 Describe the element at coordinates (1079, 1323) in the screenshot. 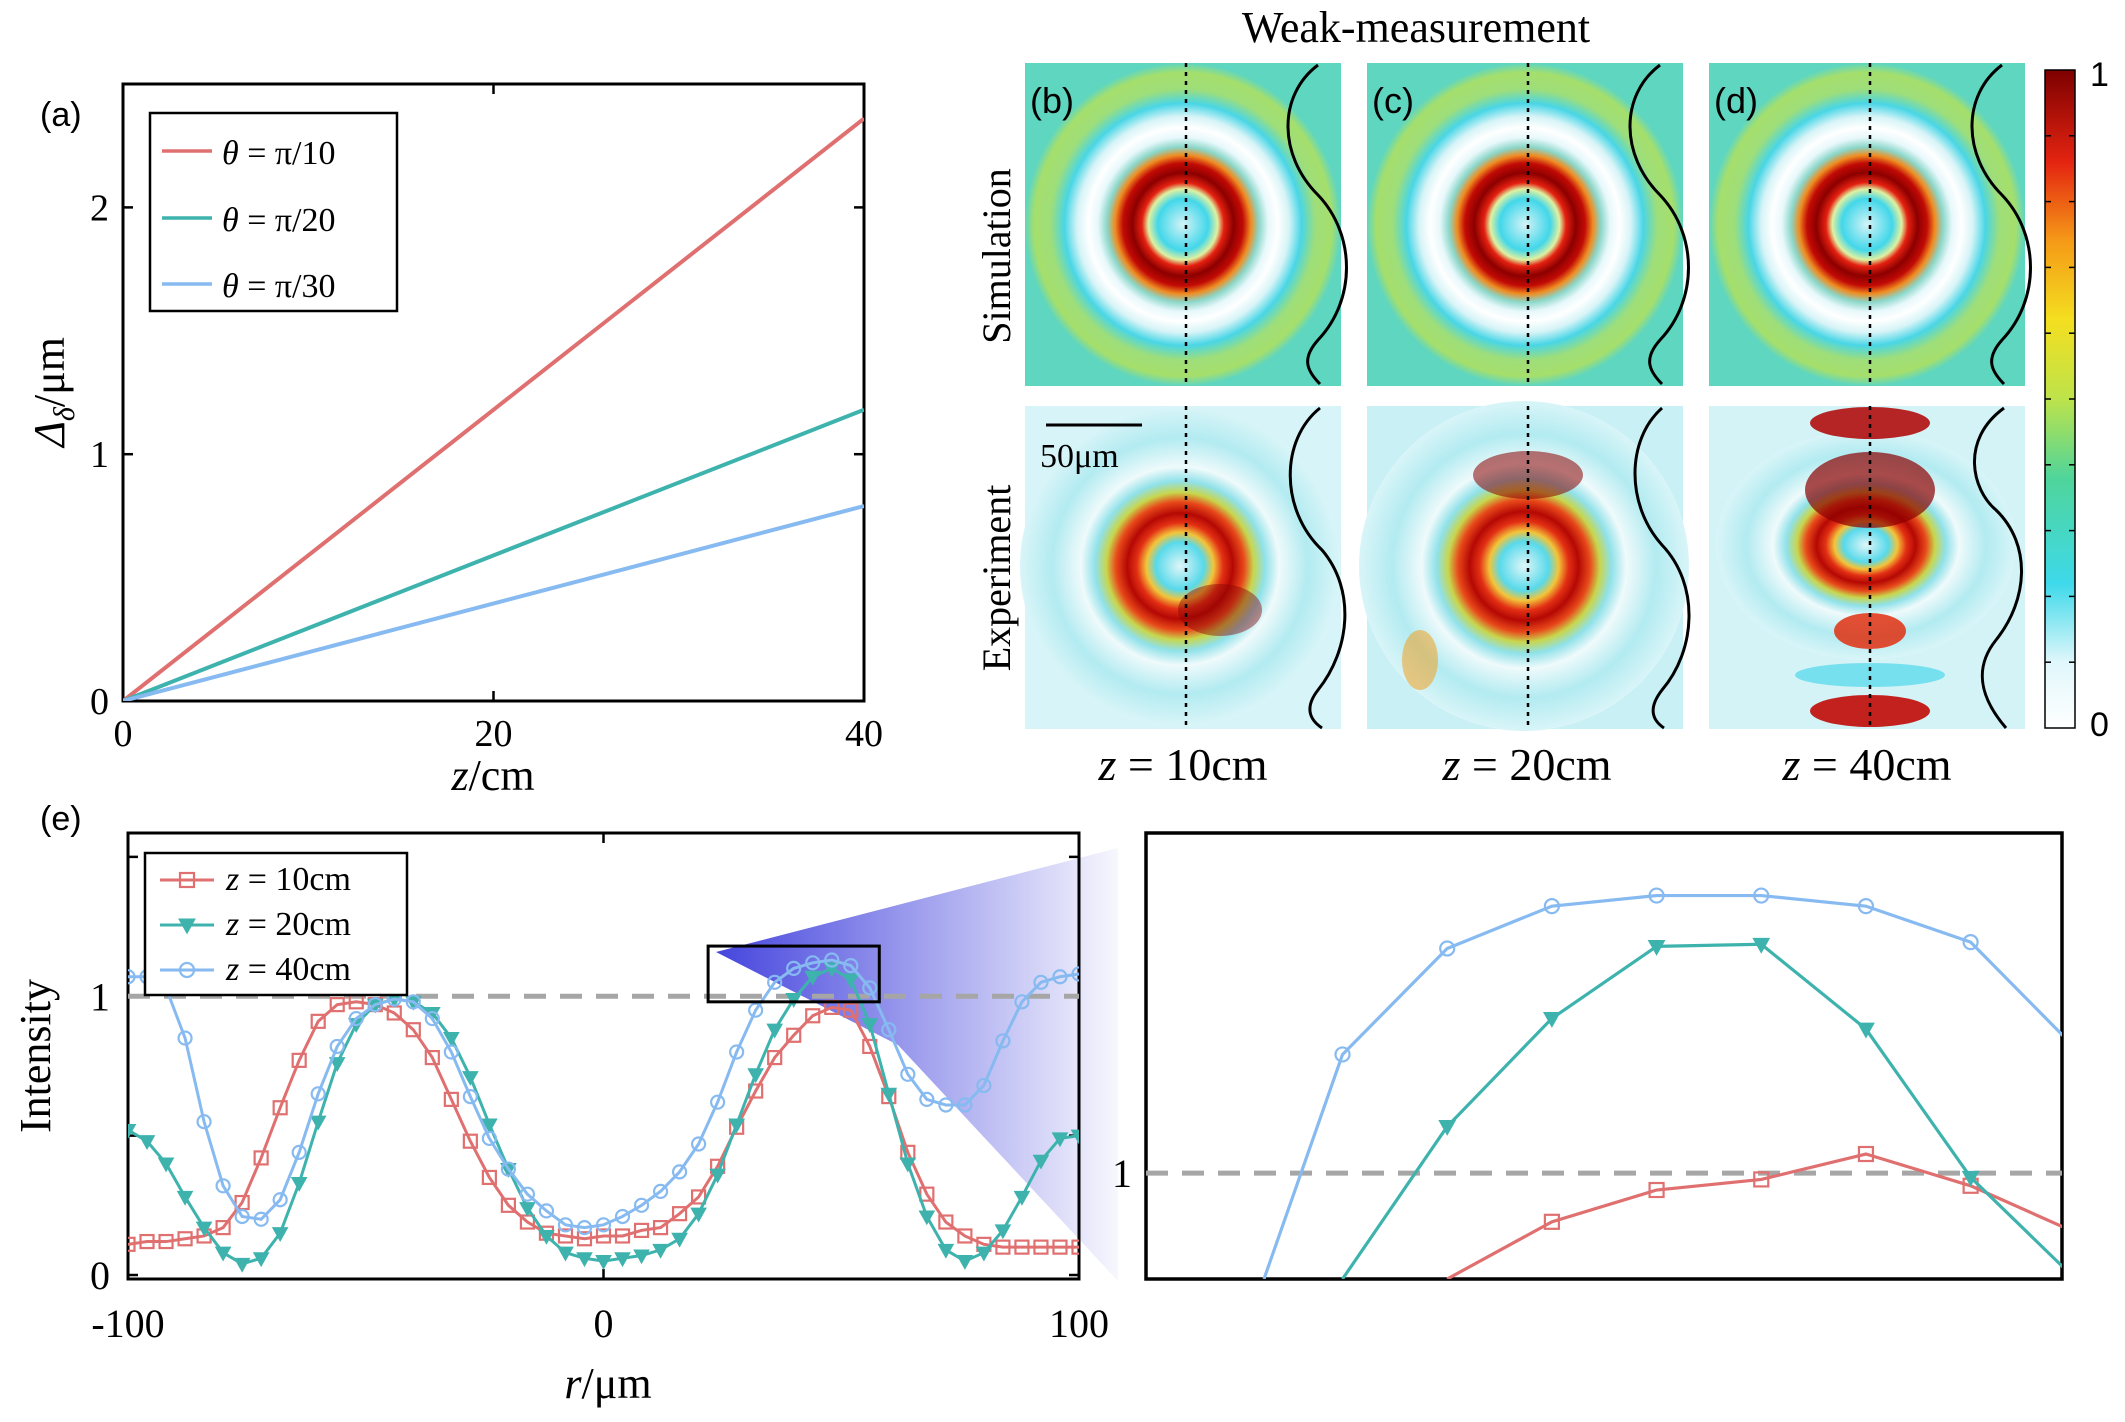

I see `e-xtick-label: 100` at that location.